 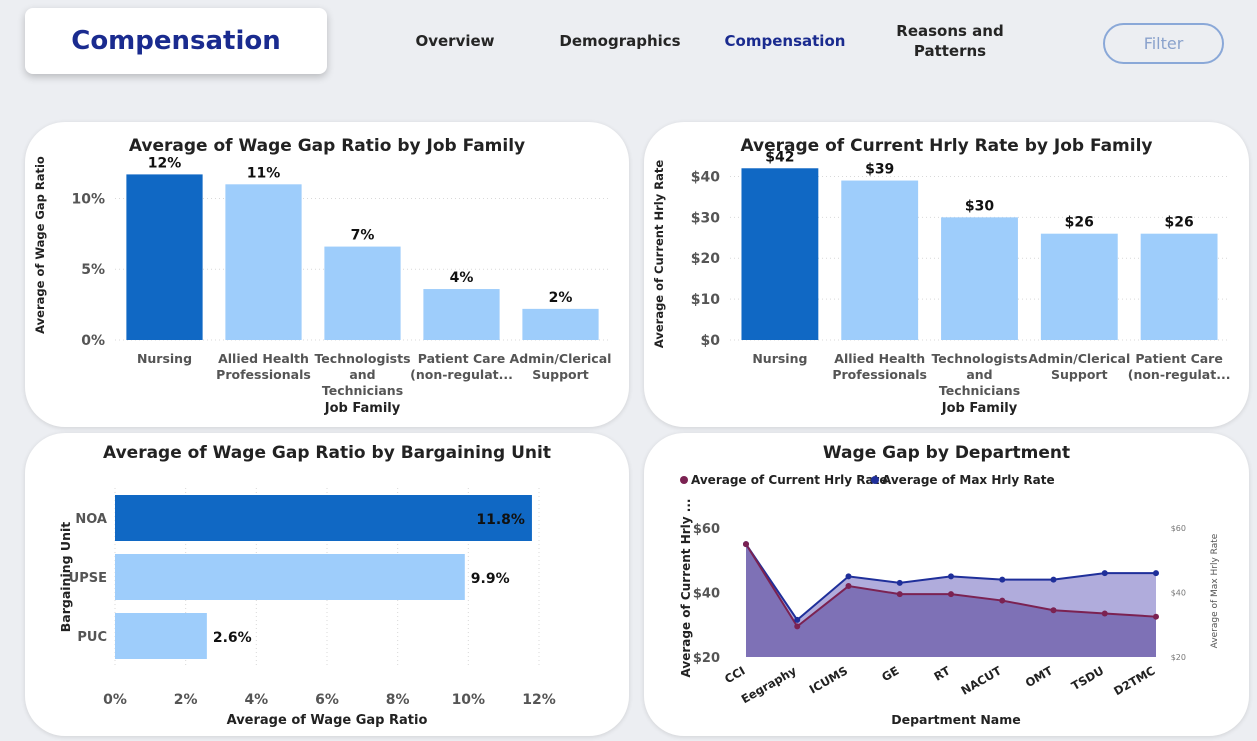 What do you see at coordinates (875, 480) in the screenshot?
I see `legend-marker-max` at bounding box center [875, 480].